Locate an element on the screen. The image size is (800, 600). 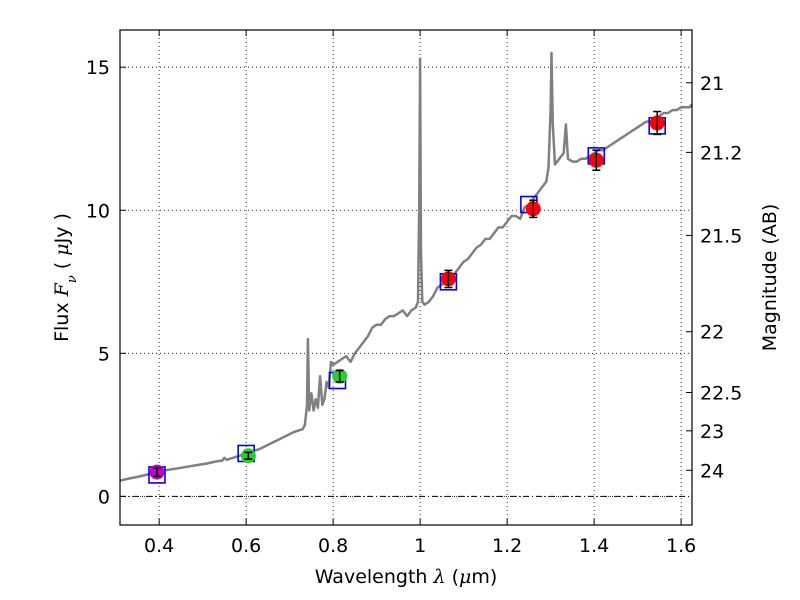
y-axis-label-symbol: F is located at coordinates (62, 289).